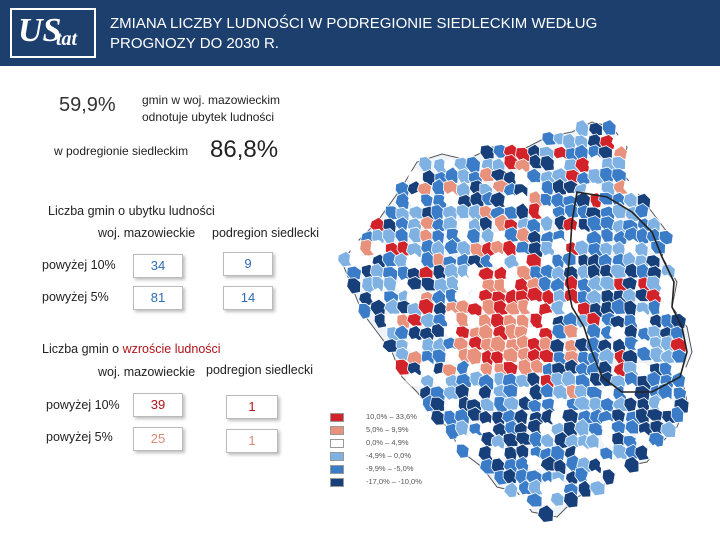  Describe the element at coordinates (158, 298) in the screenshot. I see `decline-row2-mazowieckie: 81` at that location.